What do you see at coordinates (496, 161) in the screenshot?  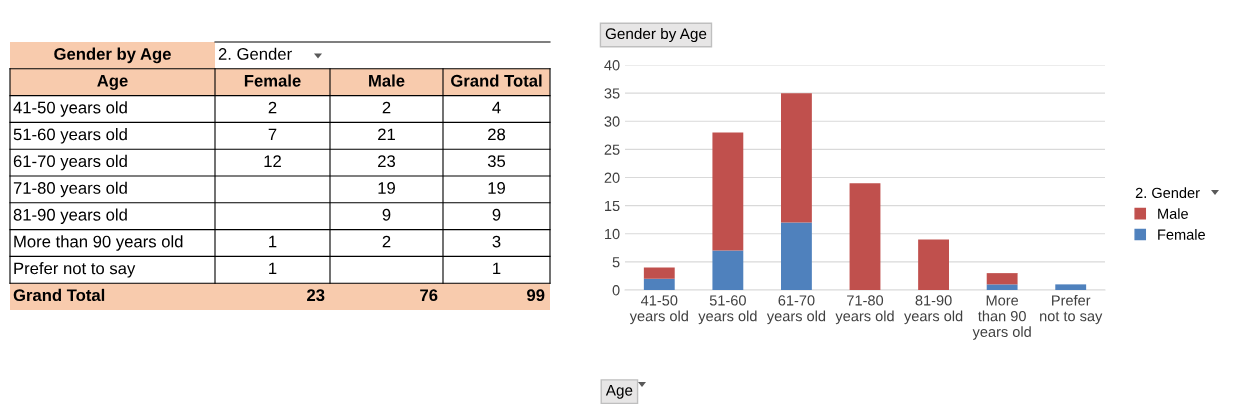 I see `data-label: 35` at bounding box center [496, 161].